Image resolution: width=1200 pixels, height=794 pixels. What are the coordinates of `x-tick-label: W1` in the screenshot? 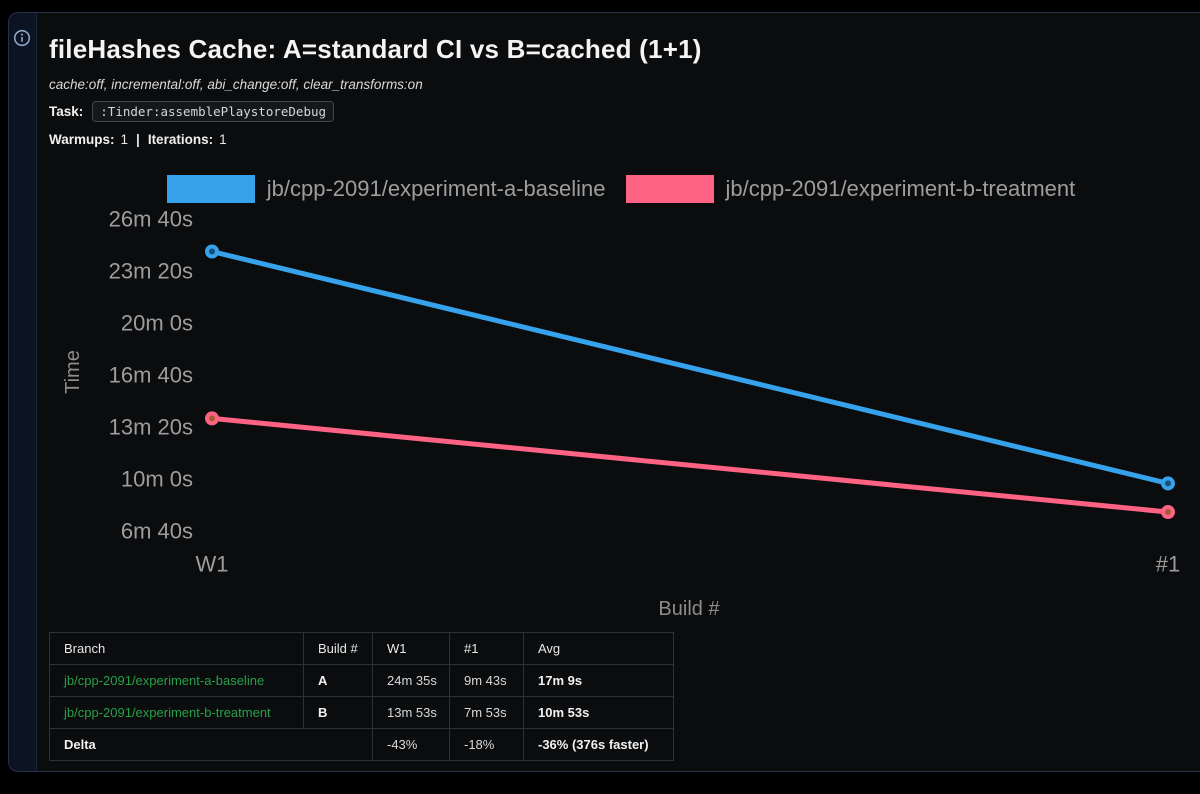 It's located at (212, 564).